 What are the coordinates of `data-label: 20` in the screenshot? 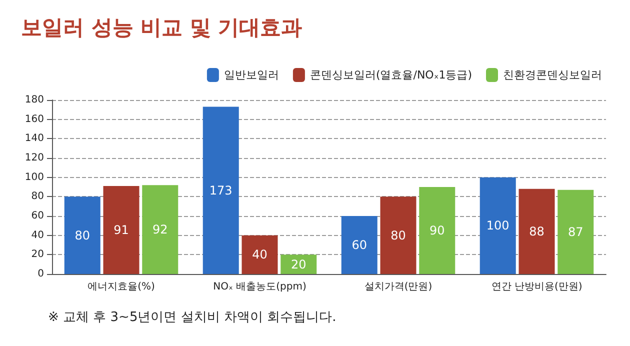 It's located at (298, 264).